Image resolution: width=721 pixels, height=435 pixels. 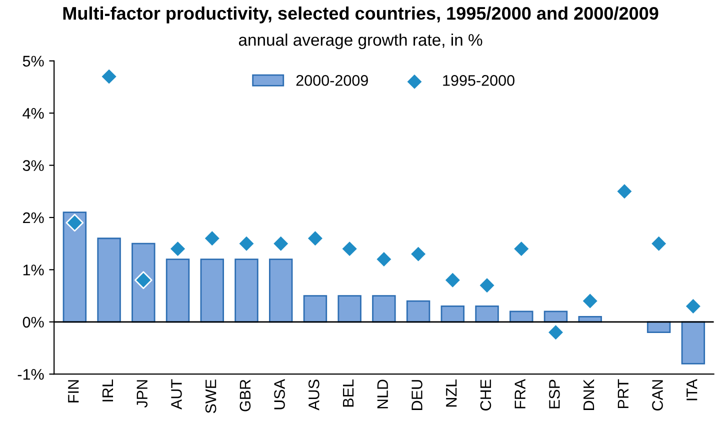 What do you see at coordinates (31, 374) in the screenshot?
I see `y-tick-label: -1%` at bounding box center [31, 374].